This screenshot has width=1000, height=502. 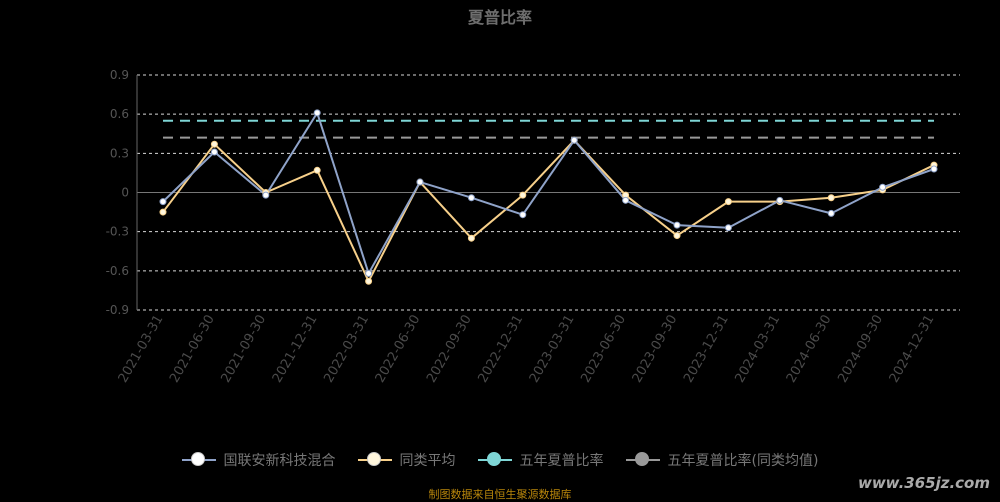 I want to click on legend-item-five-year-sharpe-category: 五年夏普比率(同类均值), so click(x=722, y=460).